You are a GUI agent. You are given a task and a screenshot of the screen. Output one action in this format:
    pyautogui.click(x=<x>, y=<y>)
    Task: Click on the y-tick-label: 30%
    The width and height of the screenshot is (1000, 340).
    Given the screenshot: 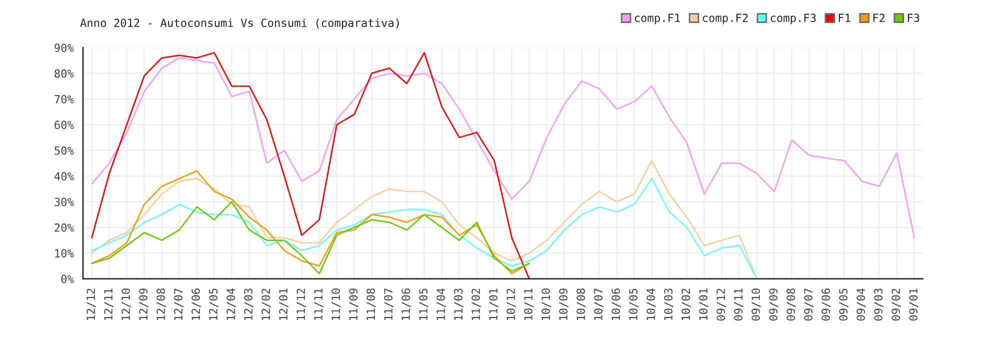 What is the action you would take?
    pyautogui.click(x=64, y=202)
    